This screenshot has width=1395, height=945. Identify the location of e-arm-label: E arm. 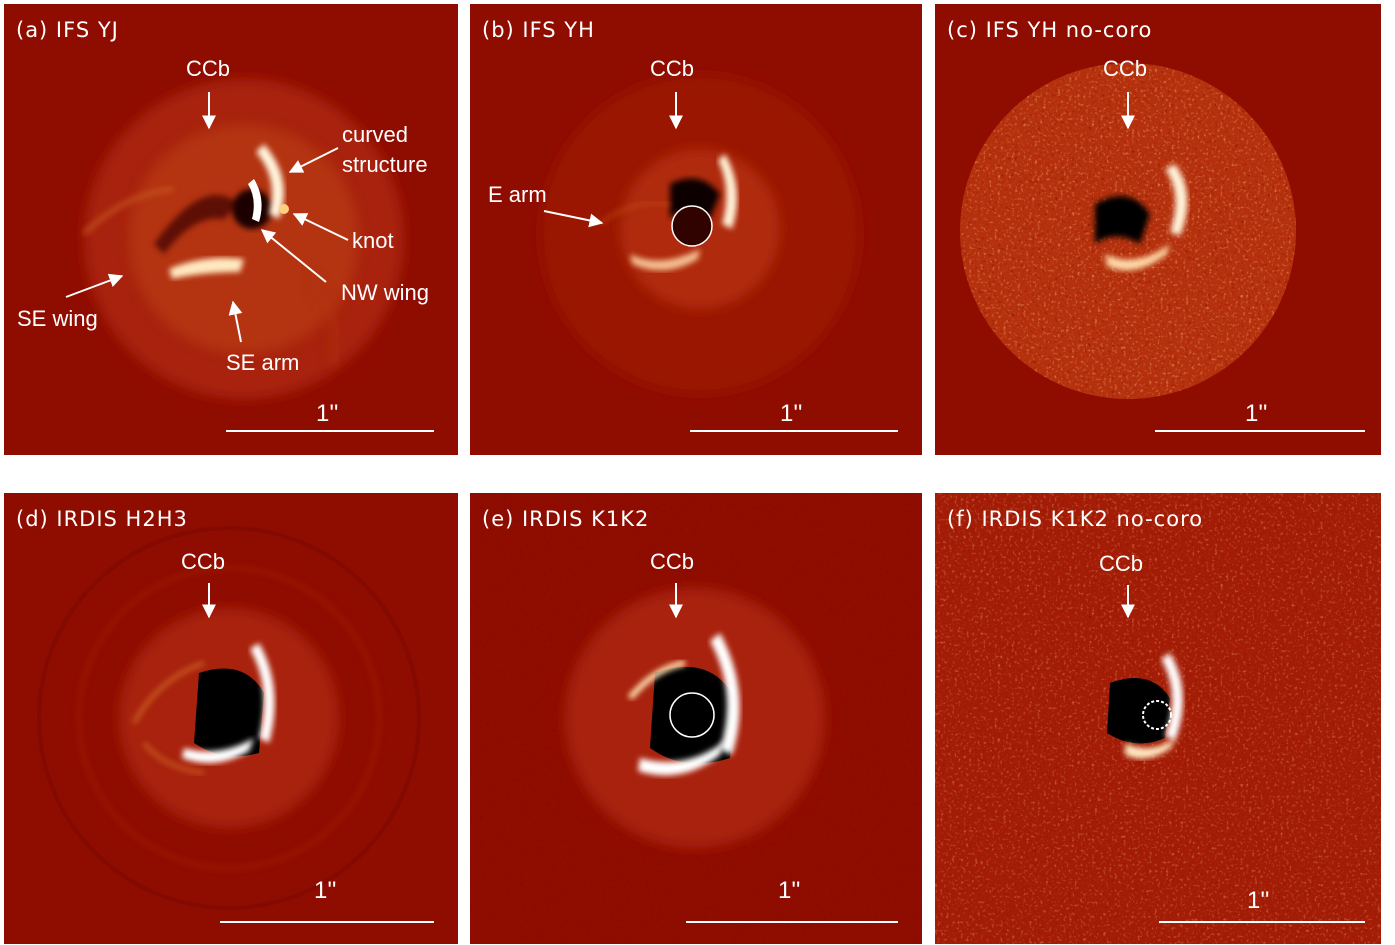
(517, 194).